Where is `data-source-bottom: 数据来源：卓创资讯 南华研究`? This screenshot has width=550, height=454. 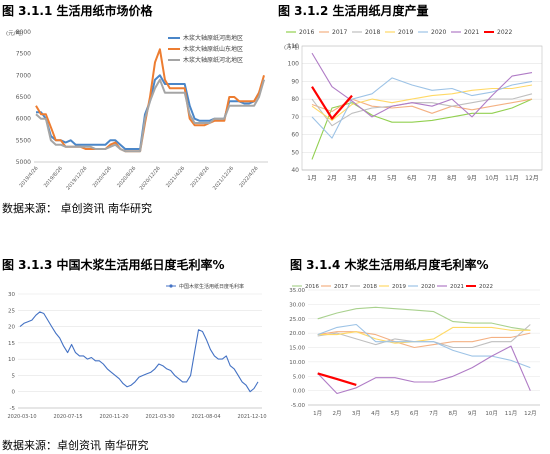
data-source-bottom: 数据来源：卓创资讯 南华研究 is located at coordinates (75, 445).